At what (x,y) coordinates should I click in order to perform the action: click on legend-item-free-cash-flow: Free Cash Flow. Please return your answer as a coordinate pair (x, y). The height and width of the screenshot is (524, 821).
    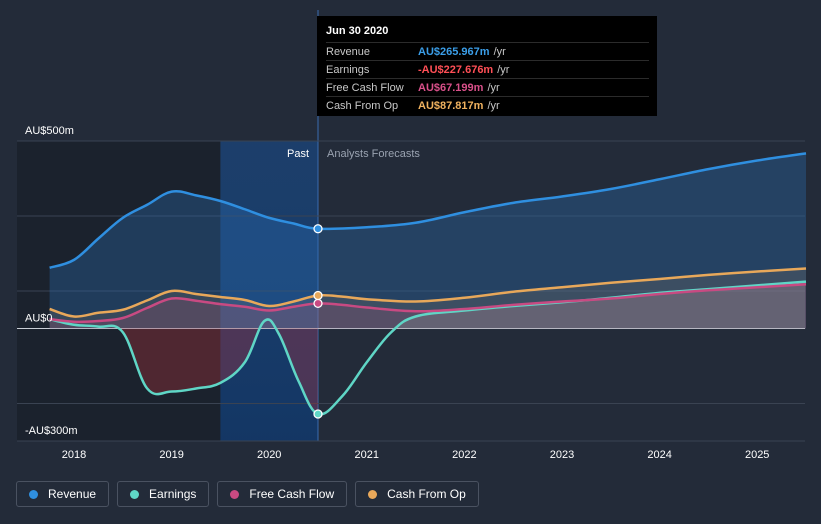
    Looking at the image, I should click on (282, 494).